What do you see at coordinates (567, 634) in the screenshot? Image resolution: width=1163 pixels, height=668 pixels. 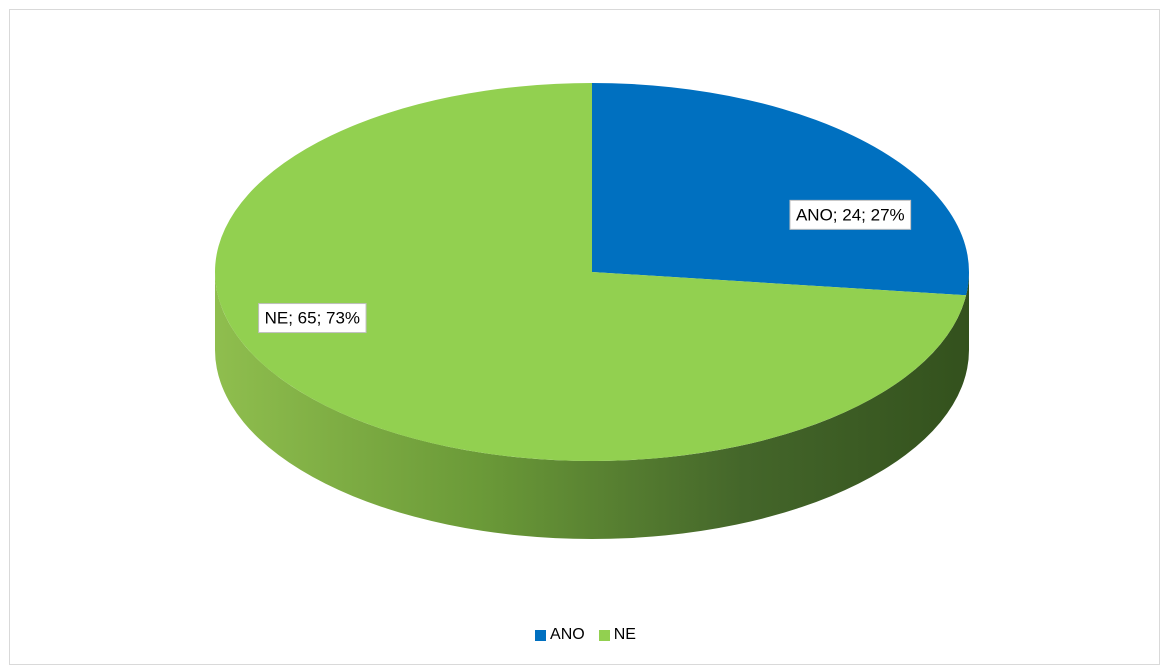 I see `legend-label-ano: ANO` at bounding box center [567, 634].